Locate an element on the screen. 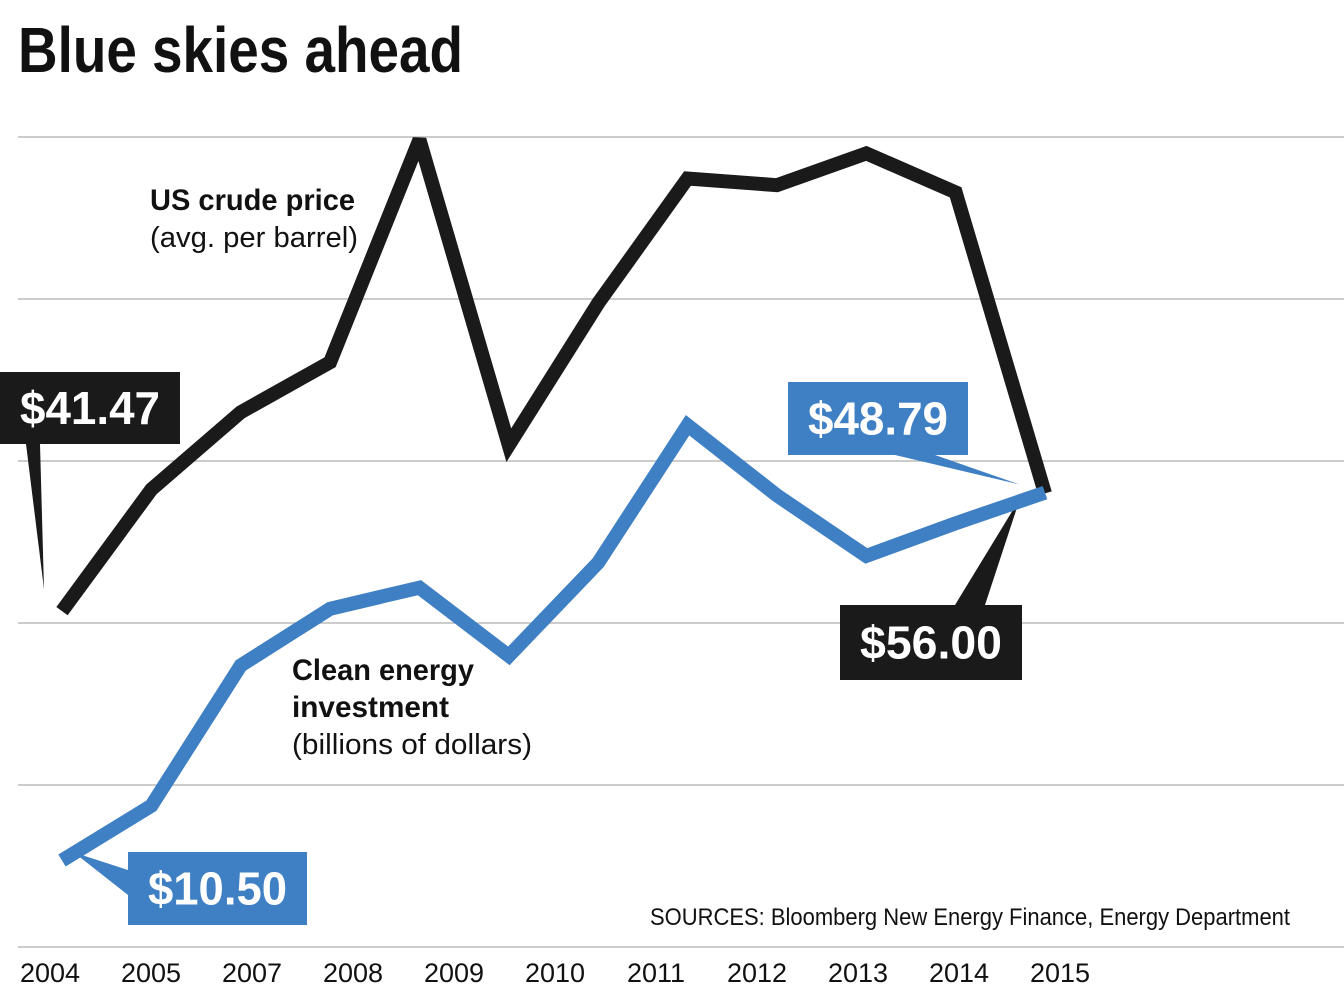 The image size is (1344, 994). series-label: US crude price is located at coordinates (252, 200).